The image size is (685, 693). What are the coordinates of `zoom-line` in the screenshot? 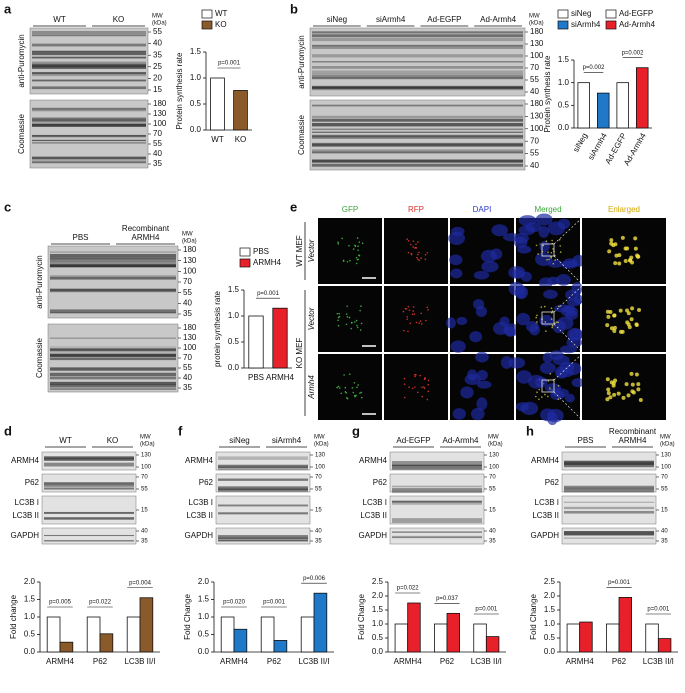 It's located at (568, 406).